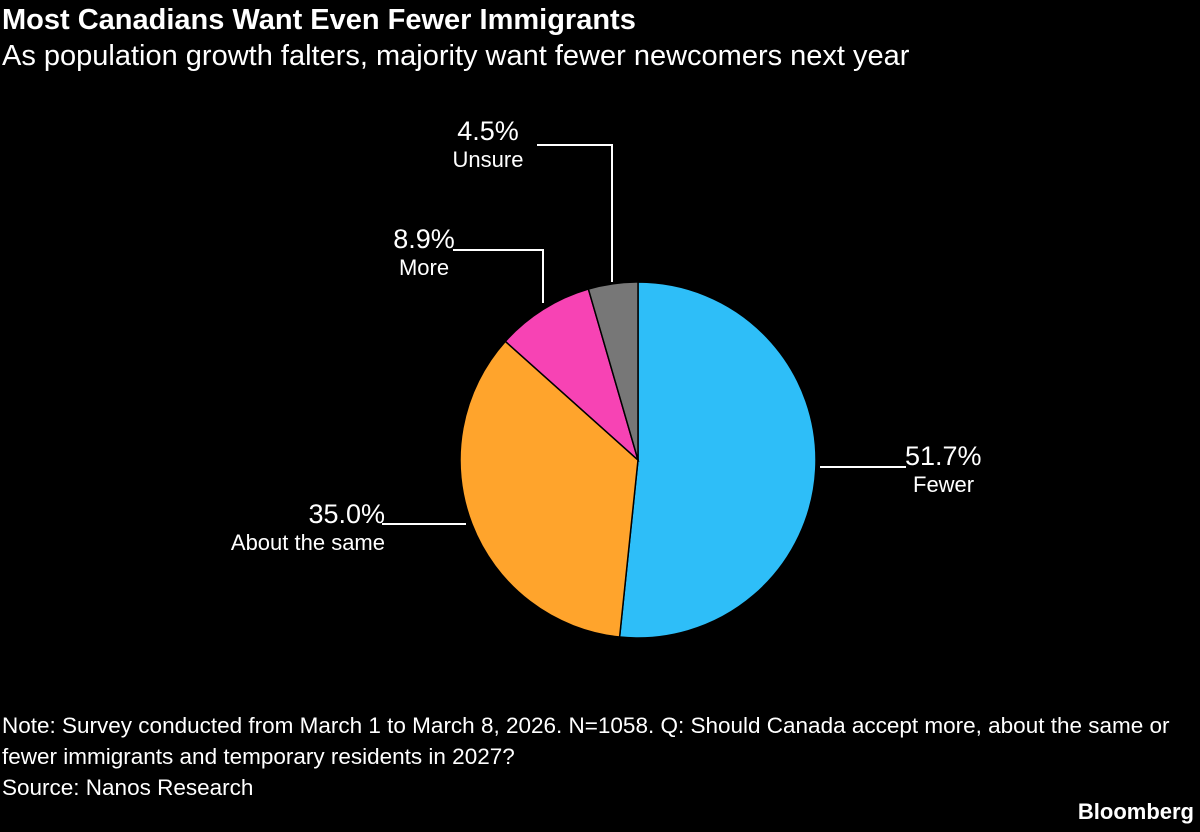 The height and width of the screenshot is (832, 1200). What do you see at coordinates (128, 787) in the screenshot?
I see `source-text: Source: Nanos Research` at bounding box center [128, 787].